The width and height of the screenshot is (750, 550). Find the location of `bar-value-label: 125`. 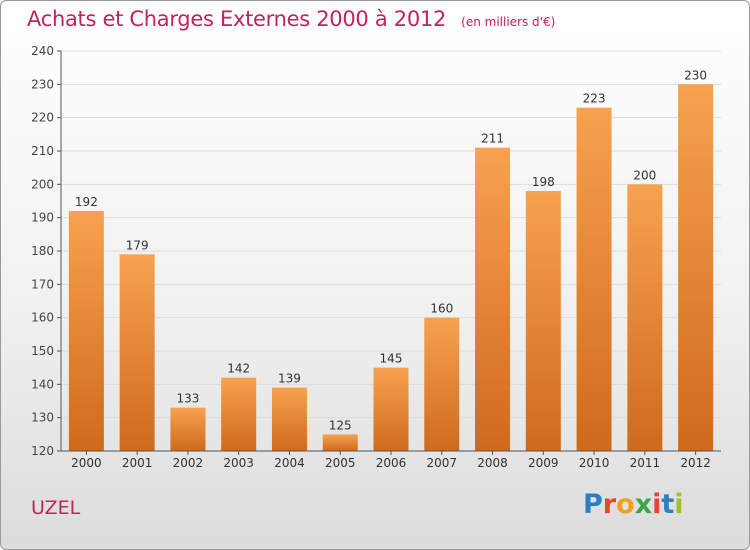

bar-value-label: 125 is located at coordinates (340, 425).